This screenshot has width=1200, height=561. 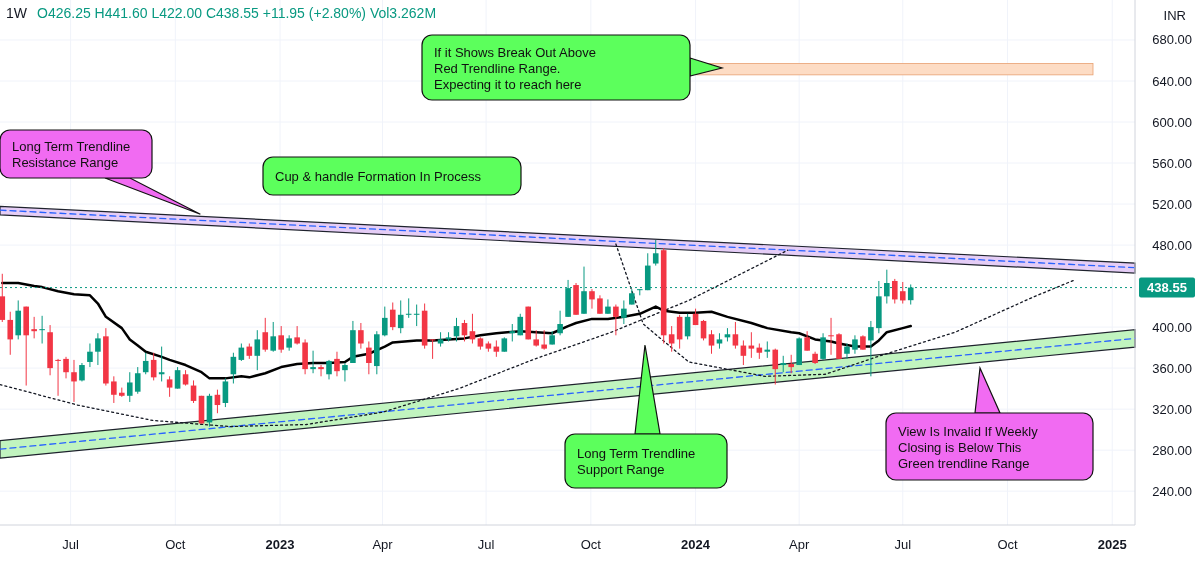 I want to click on y-tick-label: 280.00, so click(x=1172, y=450).